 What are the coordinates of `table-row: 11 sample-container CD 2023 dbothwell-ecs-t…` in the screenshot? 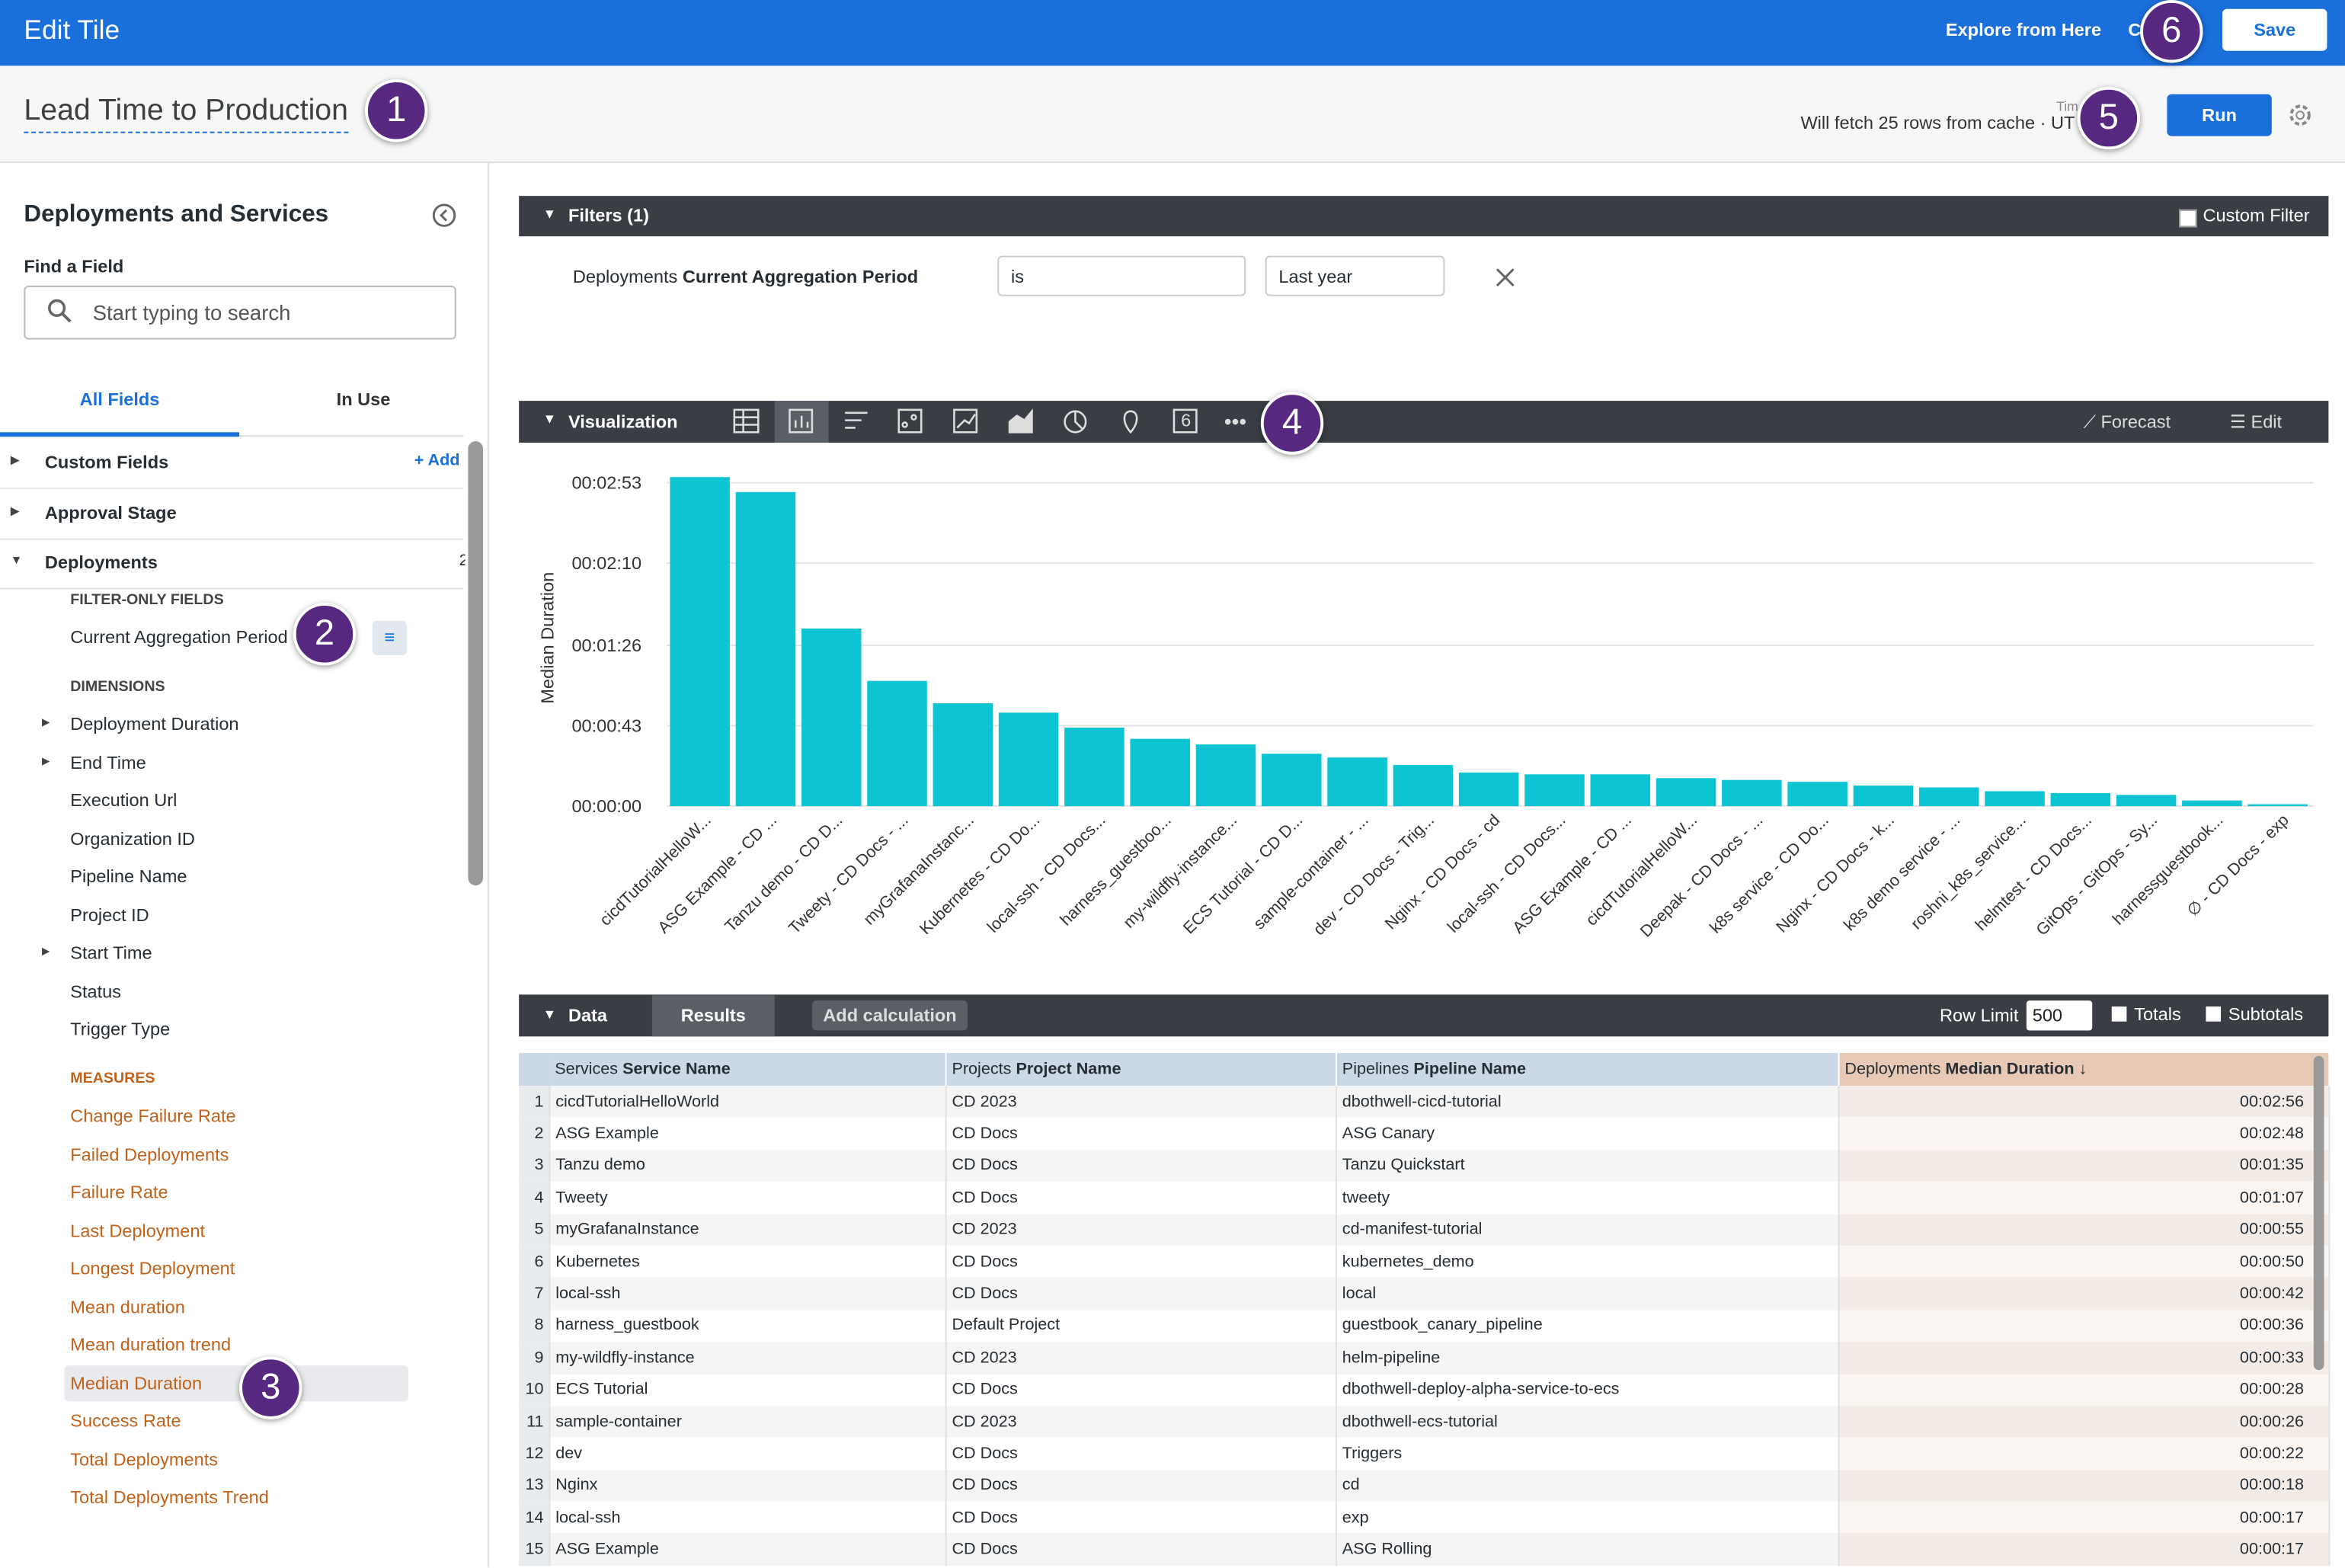 It's located at (1425, 1422).